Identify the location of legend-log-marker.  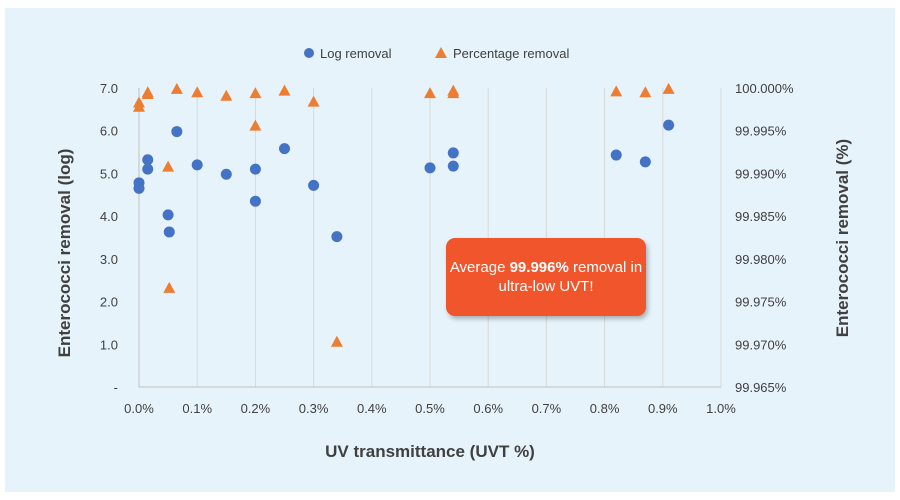
(309, 53).